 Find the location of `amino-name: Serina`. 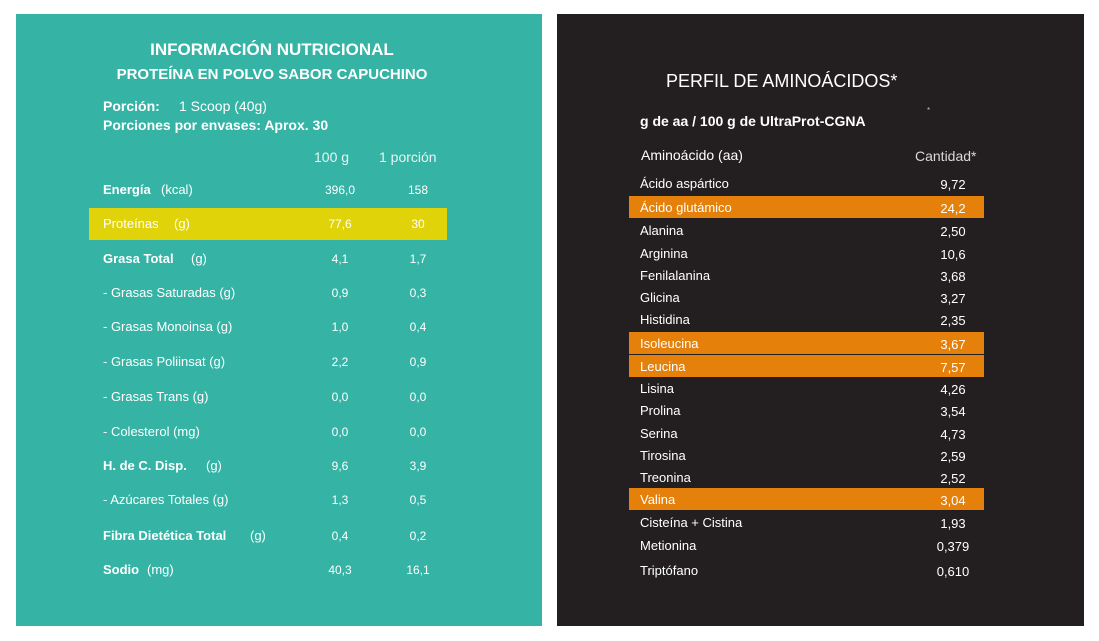

amino-name: Serina is located at coordinates (659, 433).